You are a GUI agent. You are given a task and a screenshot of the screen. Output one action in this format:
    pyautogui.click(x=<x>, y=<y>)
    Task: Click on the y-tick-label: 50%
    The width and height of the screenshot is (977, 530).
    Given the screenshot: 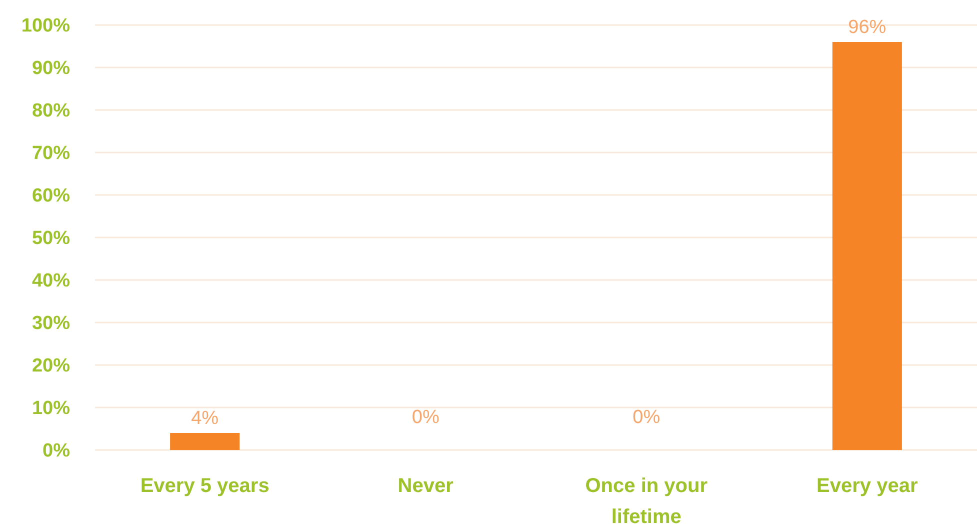 What is the action you would take?
    pyautogui.click(x=51, y=239)
    